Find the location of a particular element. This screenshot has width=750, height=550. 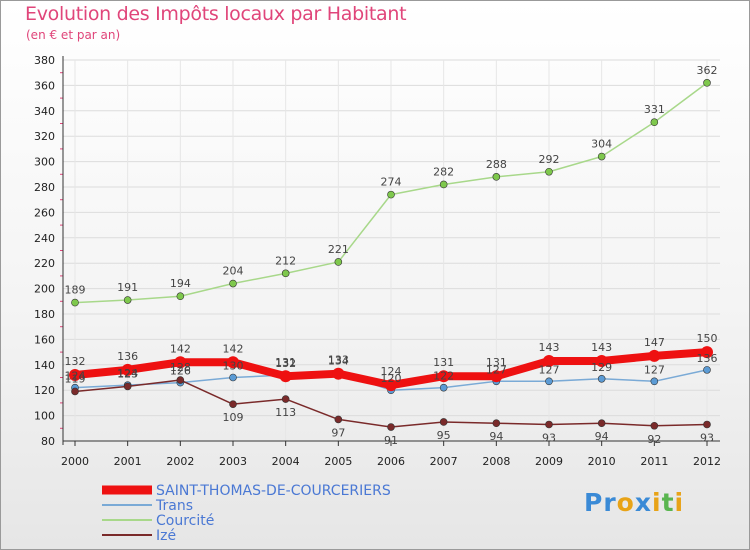

x-tick-label: 2005 is located at coordinates (338, 461).